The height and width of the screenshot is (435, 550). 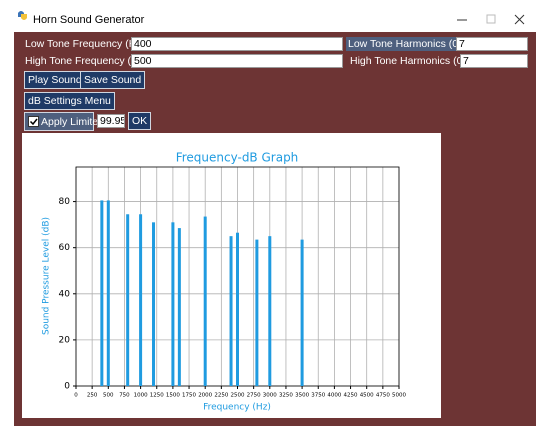 What do you see at coordinates (414, 61) in the screenshot?
I see `field-label: High Tone Harmonics (0-7):` at bounding box center [414, 61].